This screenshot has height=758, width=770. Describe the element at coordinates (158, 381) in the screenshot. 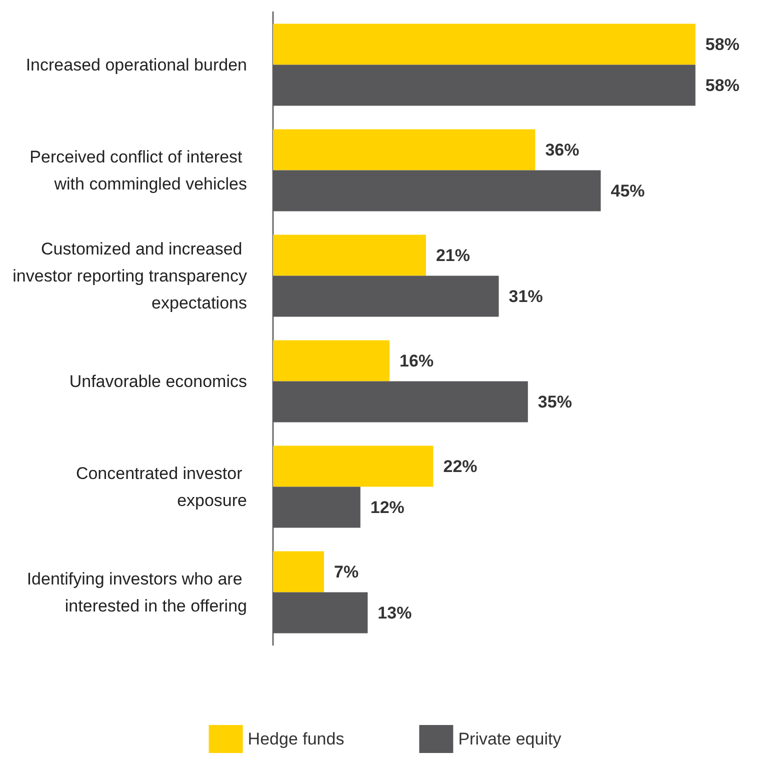

I see `y-tick-label: Unfavorable economics` at that location.